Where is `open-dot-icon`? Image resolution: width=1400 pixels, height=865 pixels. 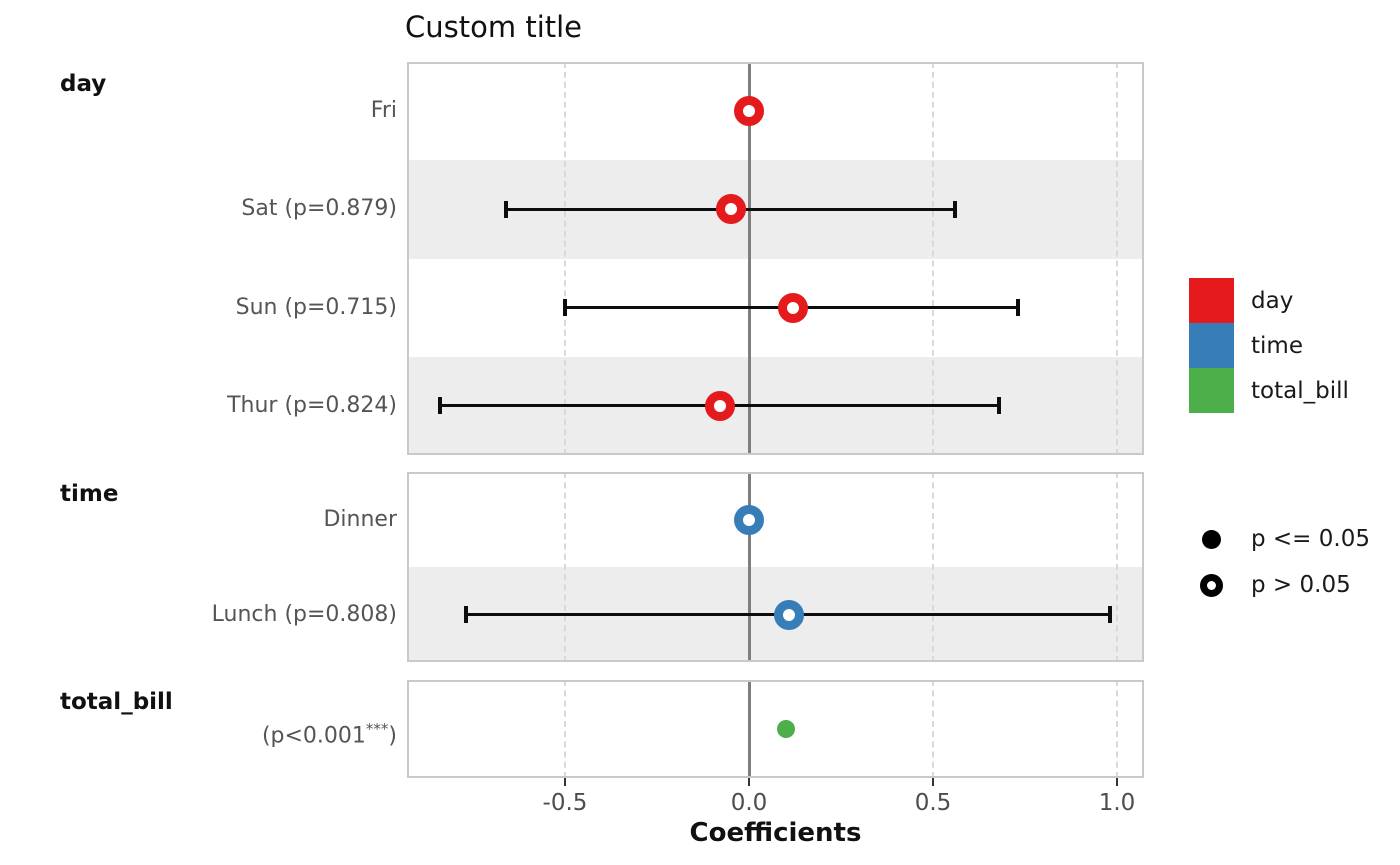 open-dot-icon is located at coordinates (1211, 585).